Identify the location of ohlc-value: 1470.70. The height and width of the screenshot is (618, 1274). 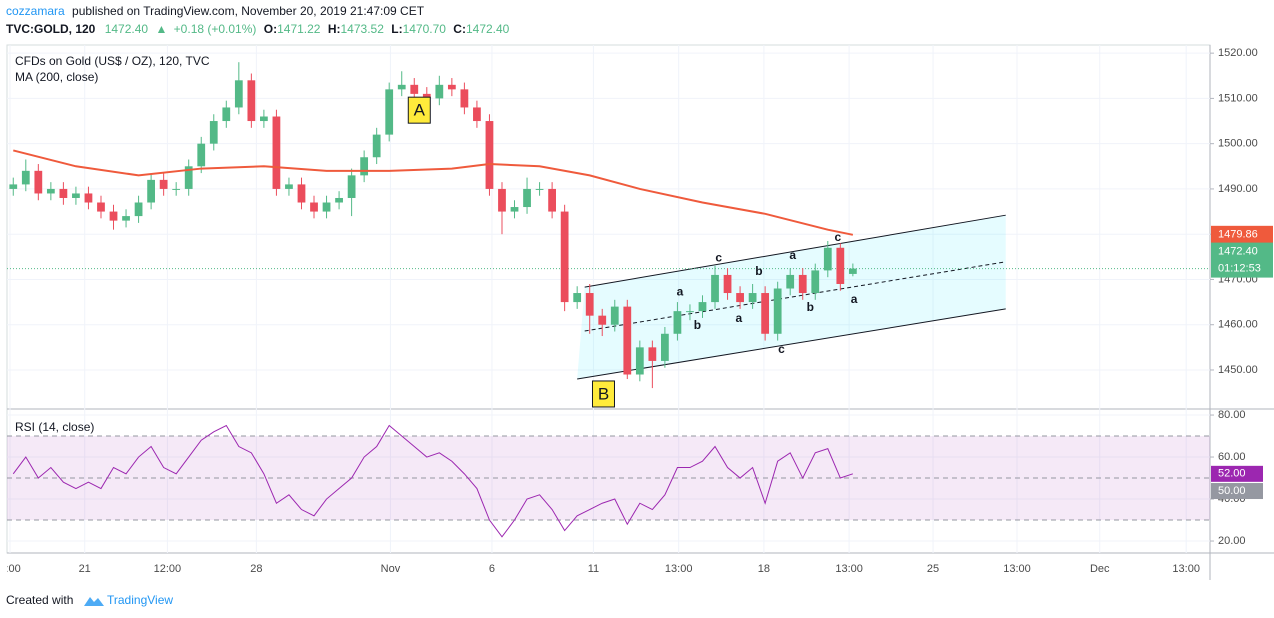
(425, 29).